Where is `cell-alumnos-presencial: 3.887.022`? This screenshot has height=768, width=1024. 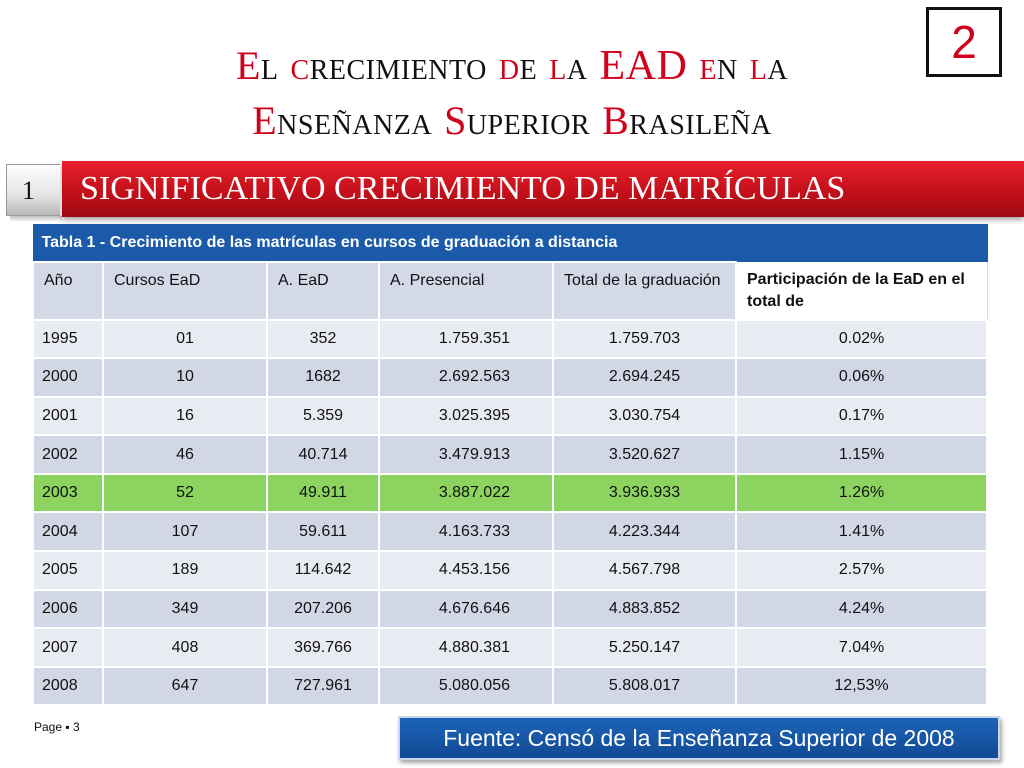 cell-alumnos-presencial: 3.887.022 is located at coordinates (466, 493).